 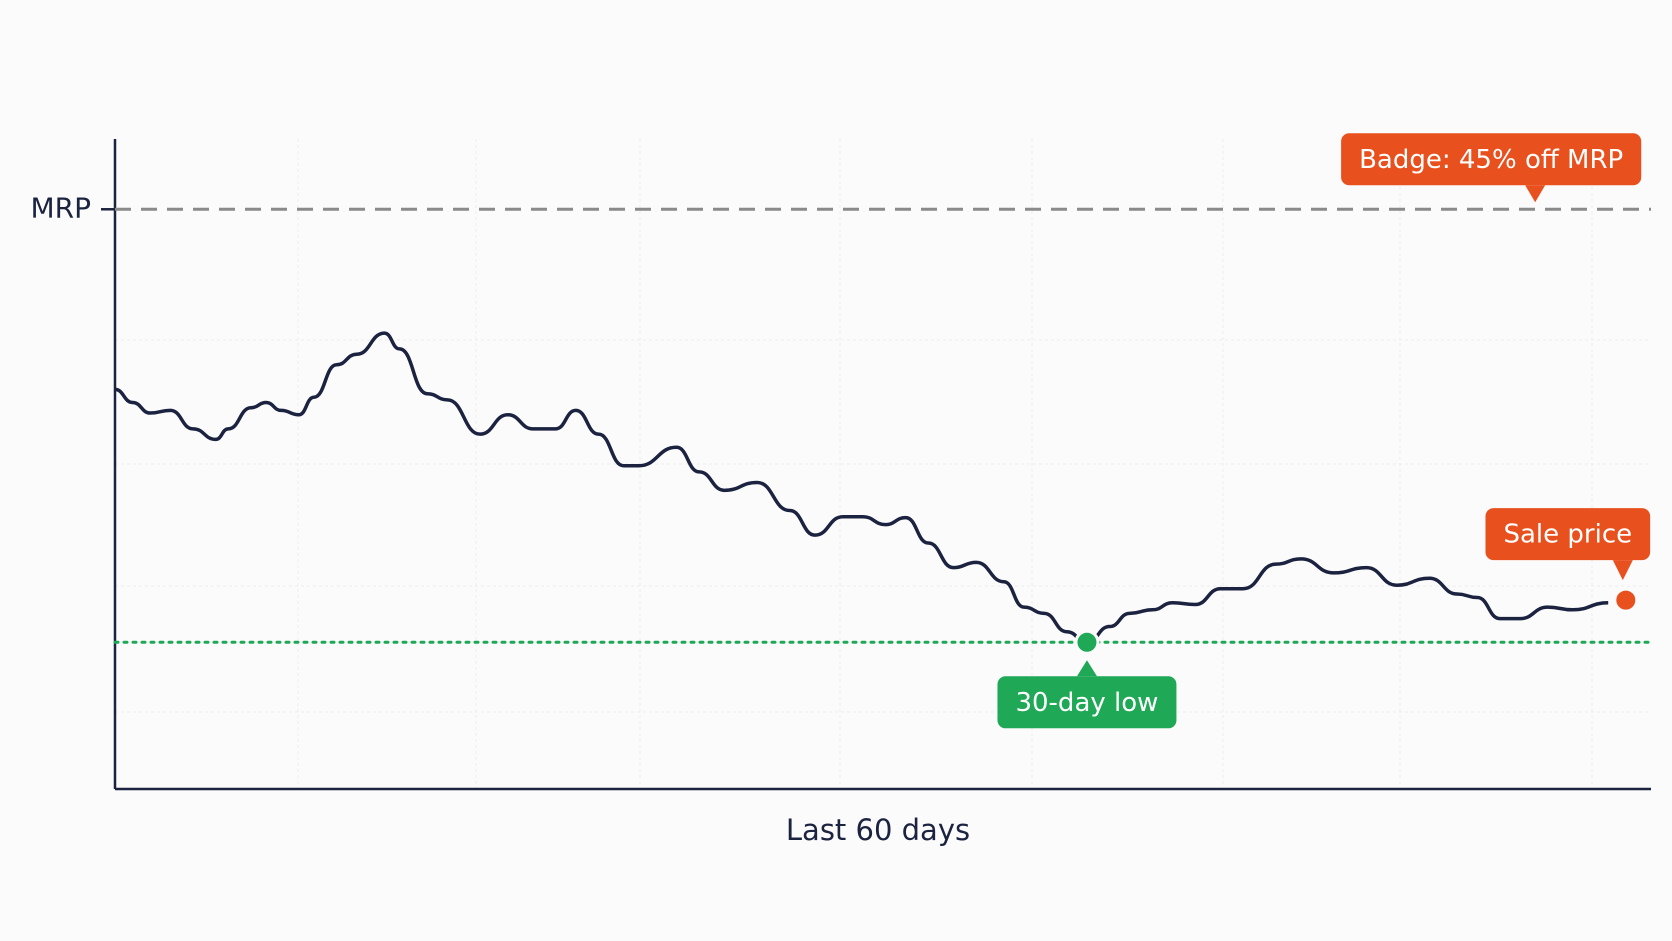 I want to click on annotation-label: Sale price, so click(x=1567, y=535).